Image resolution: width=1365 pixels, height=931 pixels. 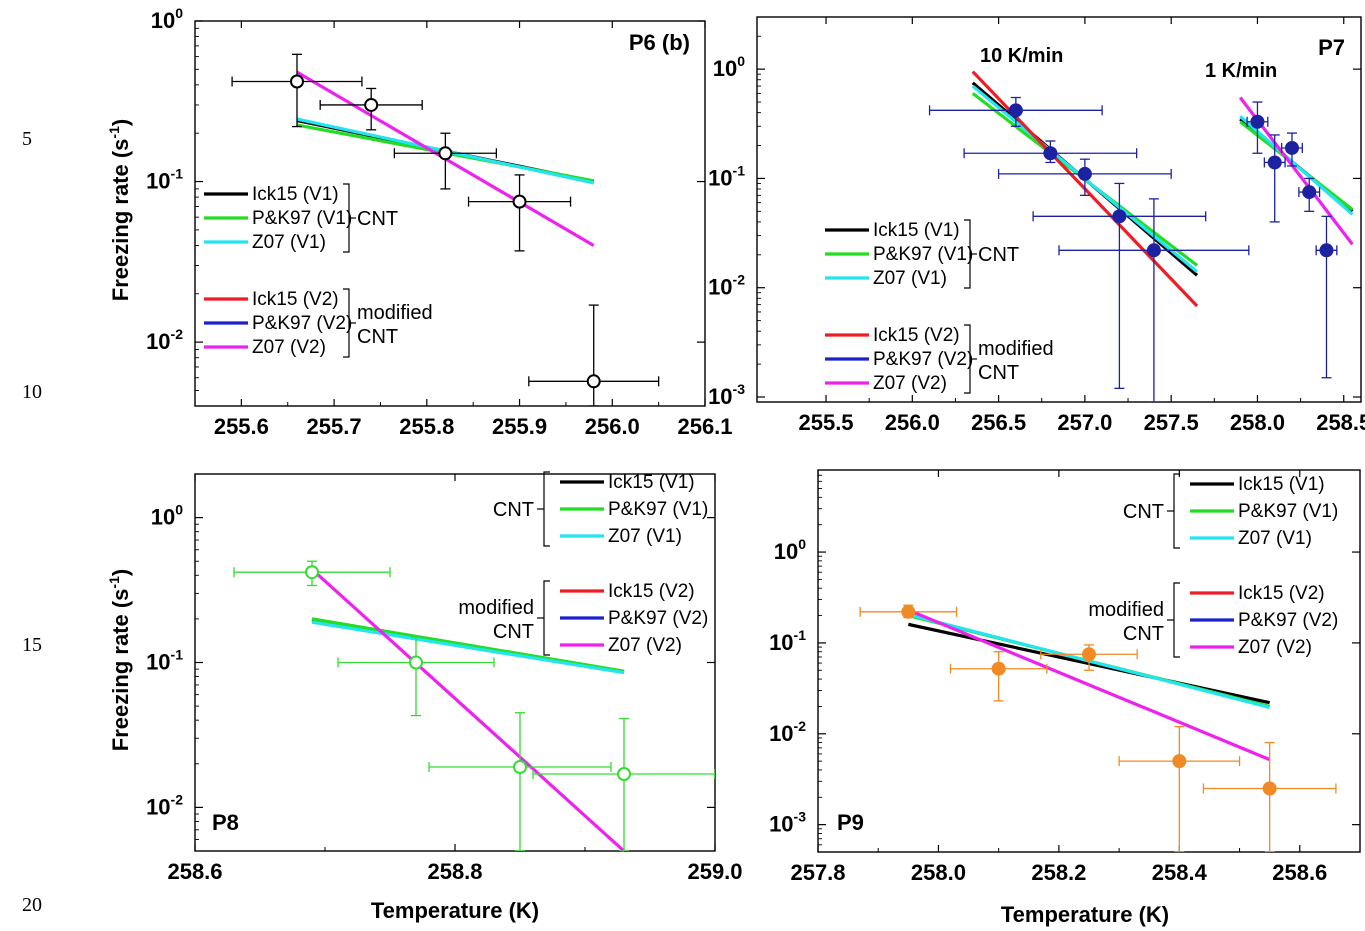 I want to click on x-tick-label: 256.5, so click(x=998, y=422).